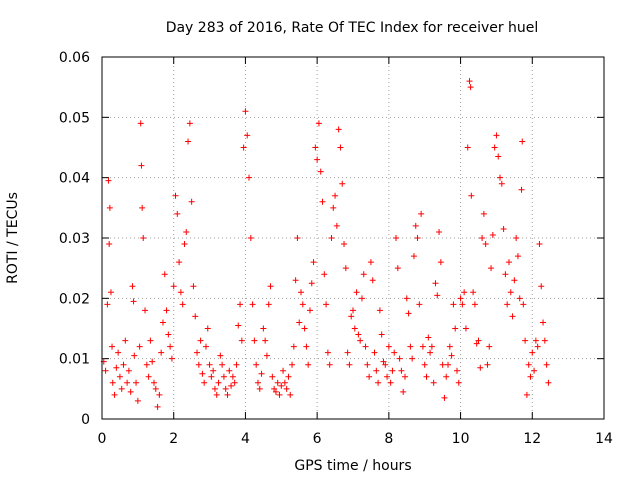 This screenshot has height=480, width=640. What do you see at coordinates (352, 466) in the screenshot?
I see `x-axis-label: GPS time / hours` at bounding box center [352, 466].